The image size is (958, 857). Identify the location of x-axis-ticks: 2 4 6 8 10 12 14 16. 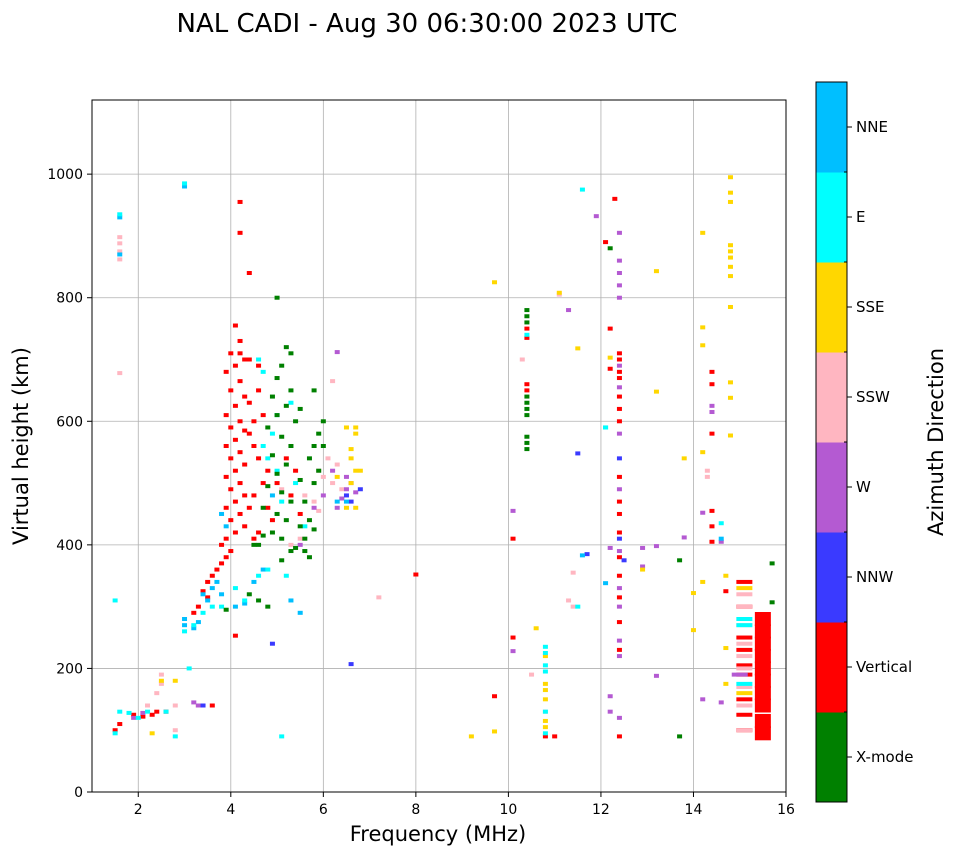
(464, 805).